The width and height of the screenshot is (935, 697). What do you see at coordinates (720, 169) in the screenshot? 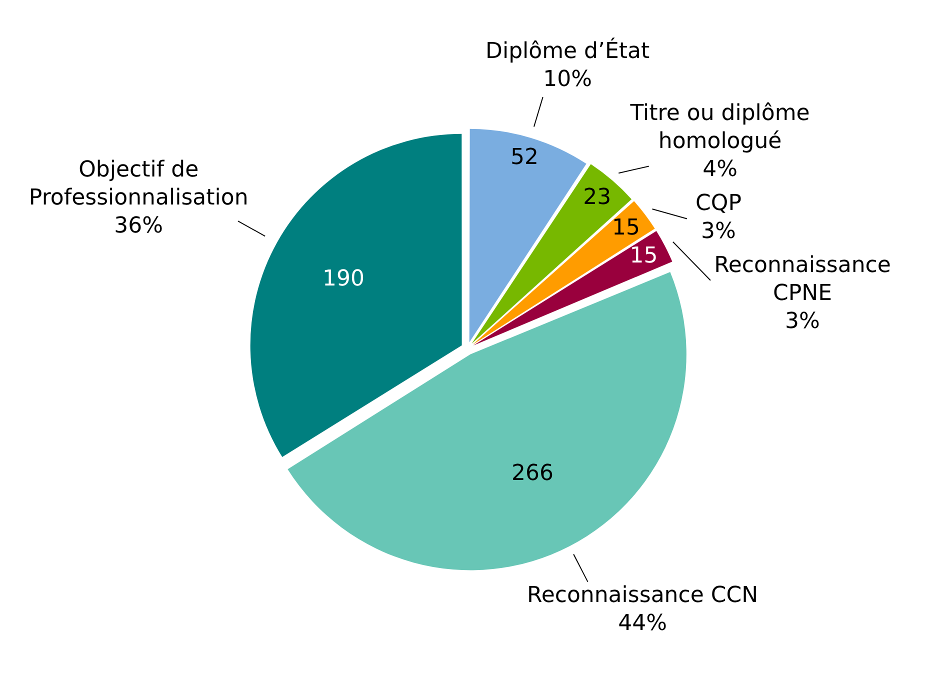
I see `text: 4%` at bounding box center [720, 169].